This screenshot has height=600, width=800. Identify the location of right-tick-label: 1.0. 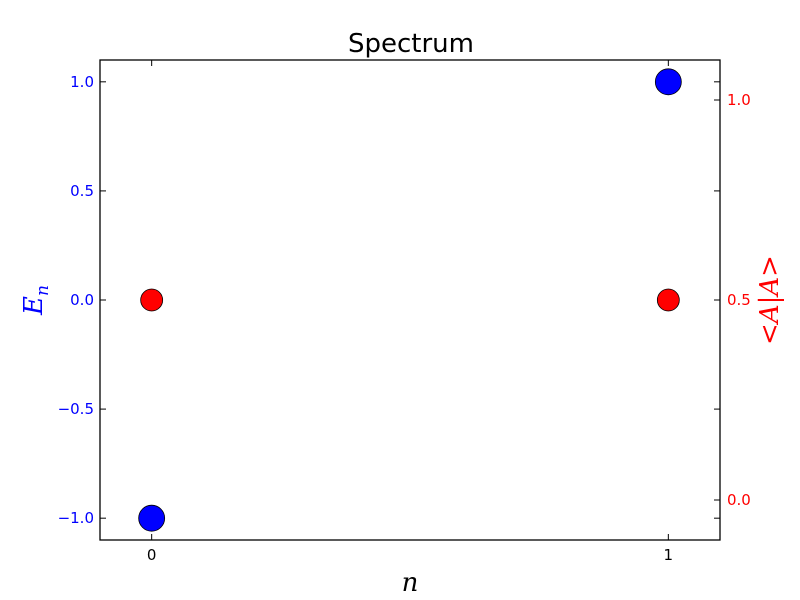
(739, 100).